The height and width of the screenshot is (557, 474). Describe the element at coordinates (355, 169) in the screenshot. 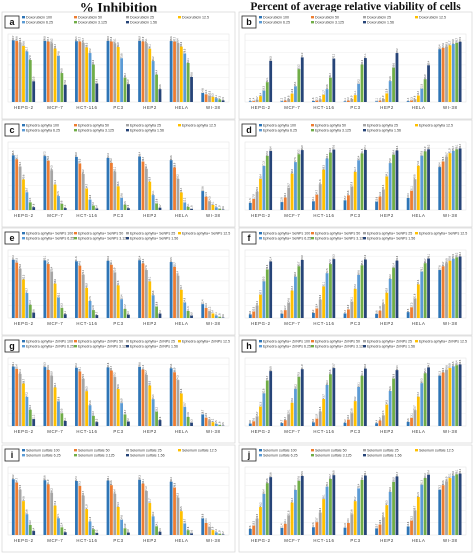

I see `data-label: 61.7` at that location.